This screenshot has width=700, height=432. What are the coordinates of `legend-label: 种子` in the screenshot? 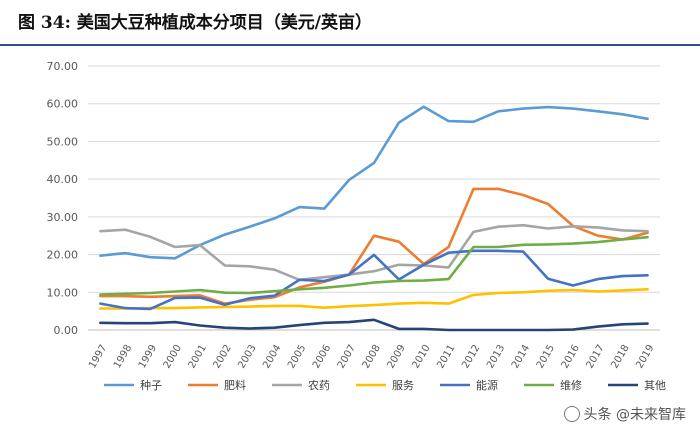 It's located at (151, 385).